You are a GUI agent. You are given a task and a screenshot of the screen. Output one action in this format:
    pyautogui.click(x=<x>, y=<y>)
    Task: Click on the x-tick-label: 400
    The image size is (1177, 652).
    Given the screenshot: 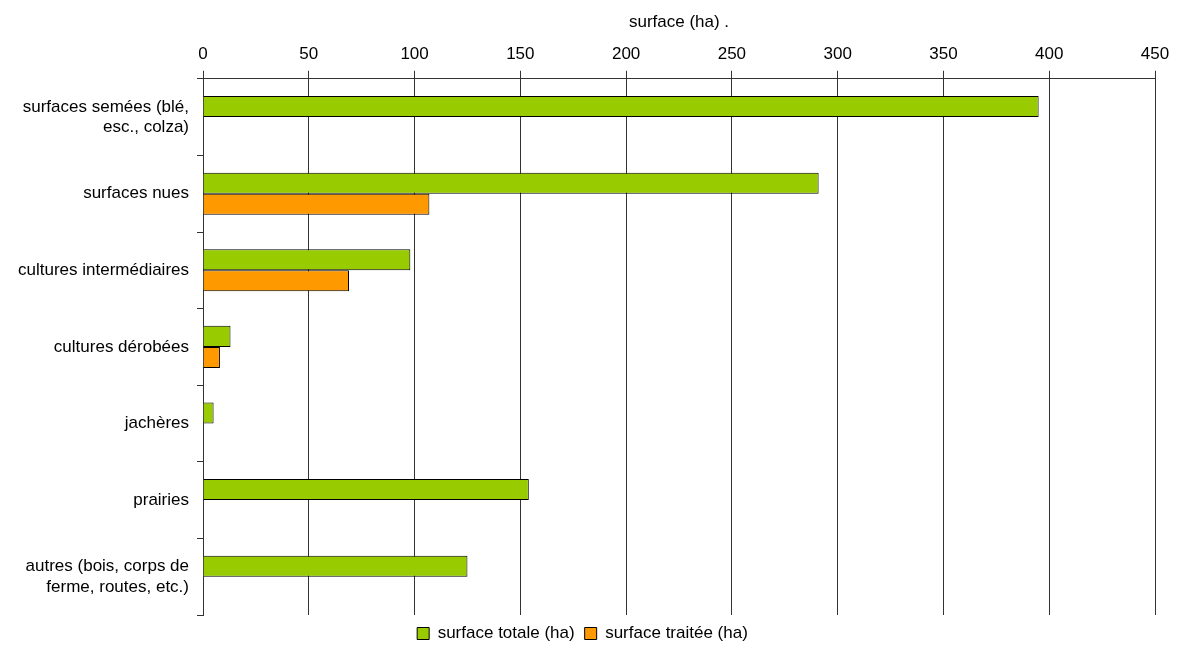 What is the action you would take?
    pyautogui.click(x=1049, y=54)
    